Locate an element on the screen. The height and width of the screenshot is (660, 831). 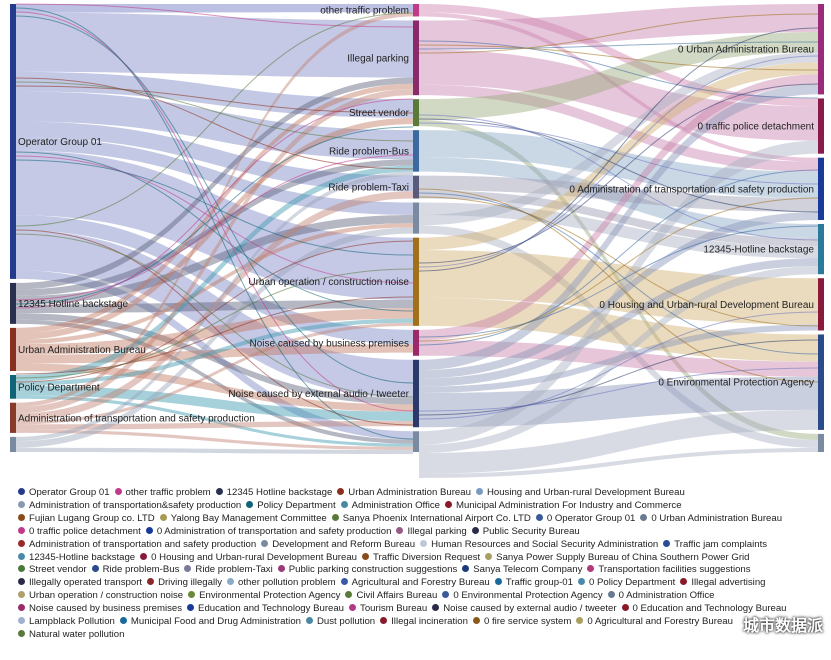
legend-label: Illegal incineration is located at coordinates (429, 622).